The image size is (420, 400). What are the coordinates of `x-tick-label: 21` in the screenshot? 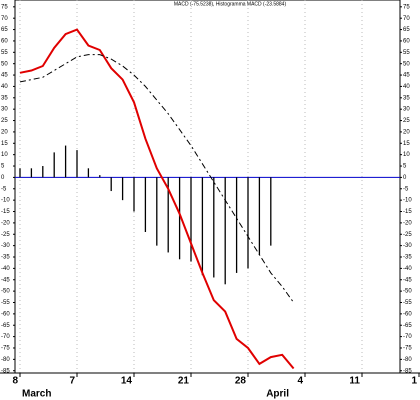 It's located at (184, 381).